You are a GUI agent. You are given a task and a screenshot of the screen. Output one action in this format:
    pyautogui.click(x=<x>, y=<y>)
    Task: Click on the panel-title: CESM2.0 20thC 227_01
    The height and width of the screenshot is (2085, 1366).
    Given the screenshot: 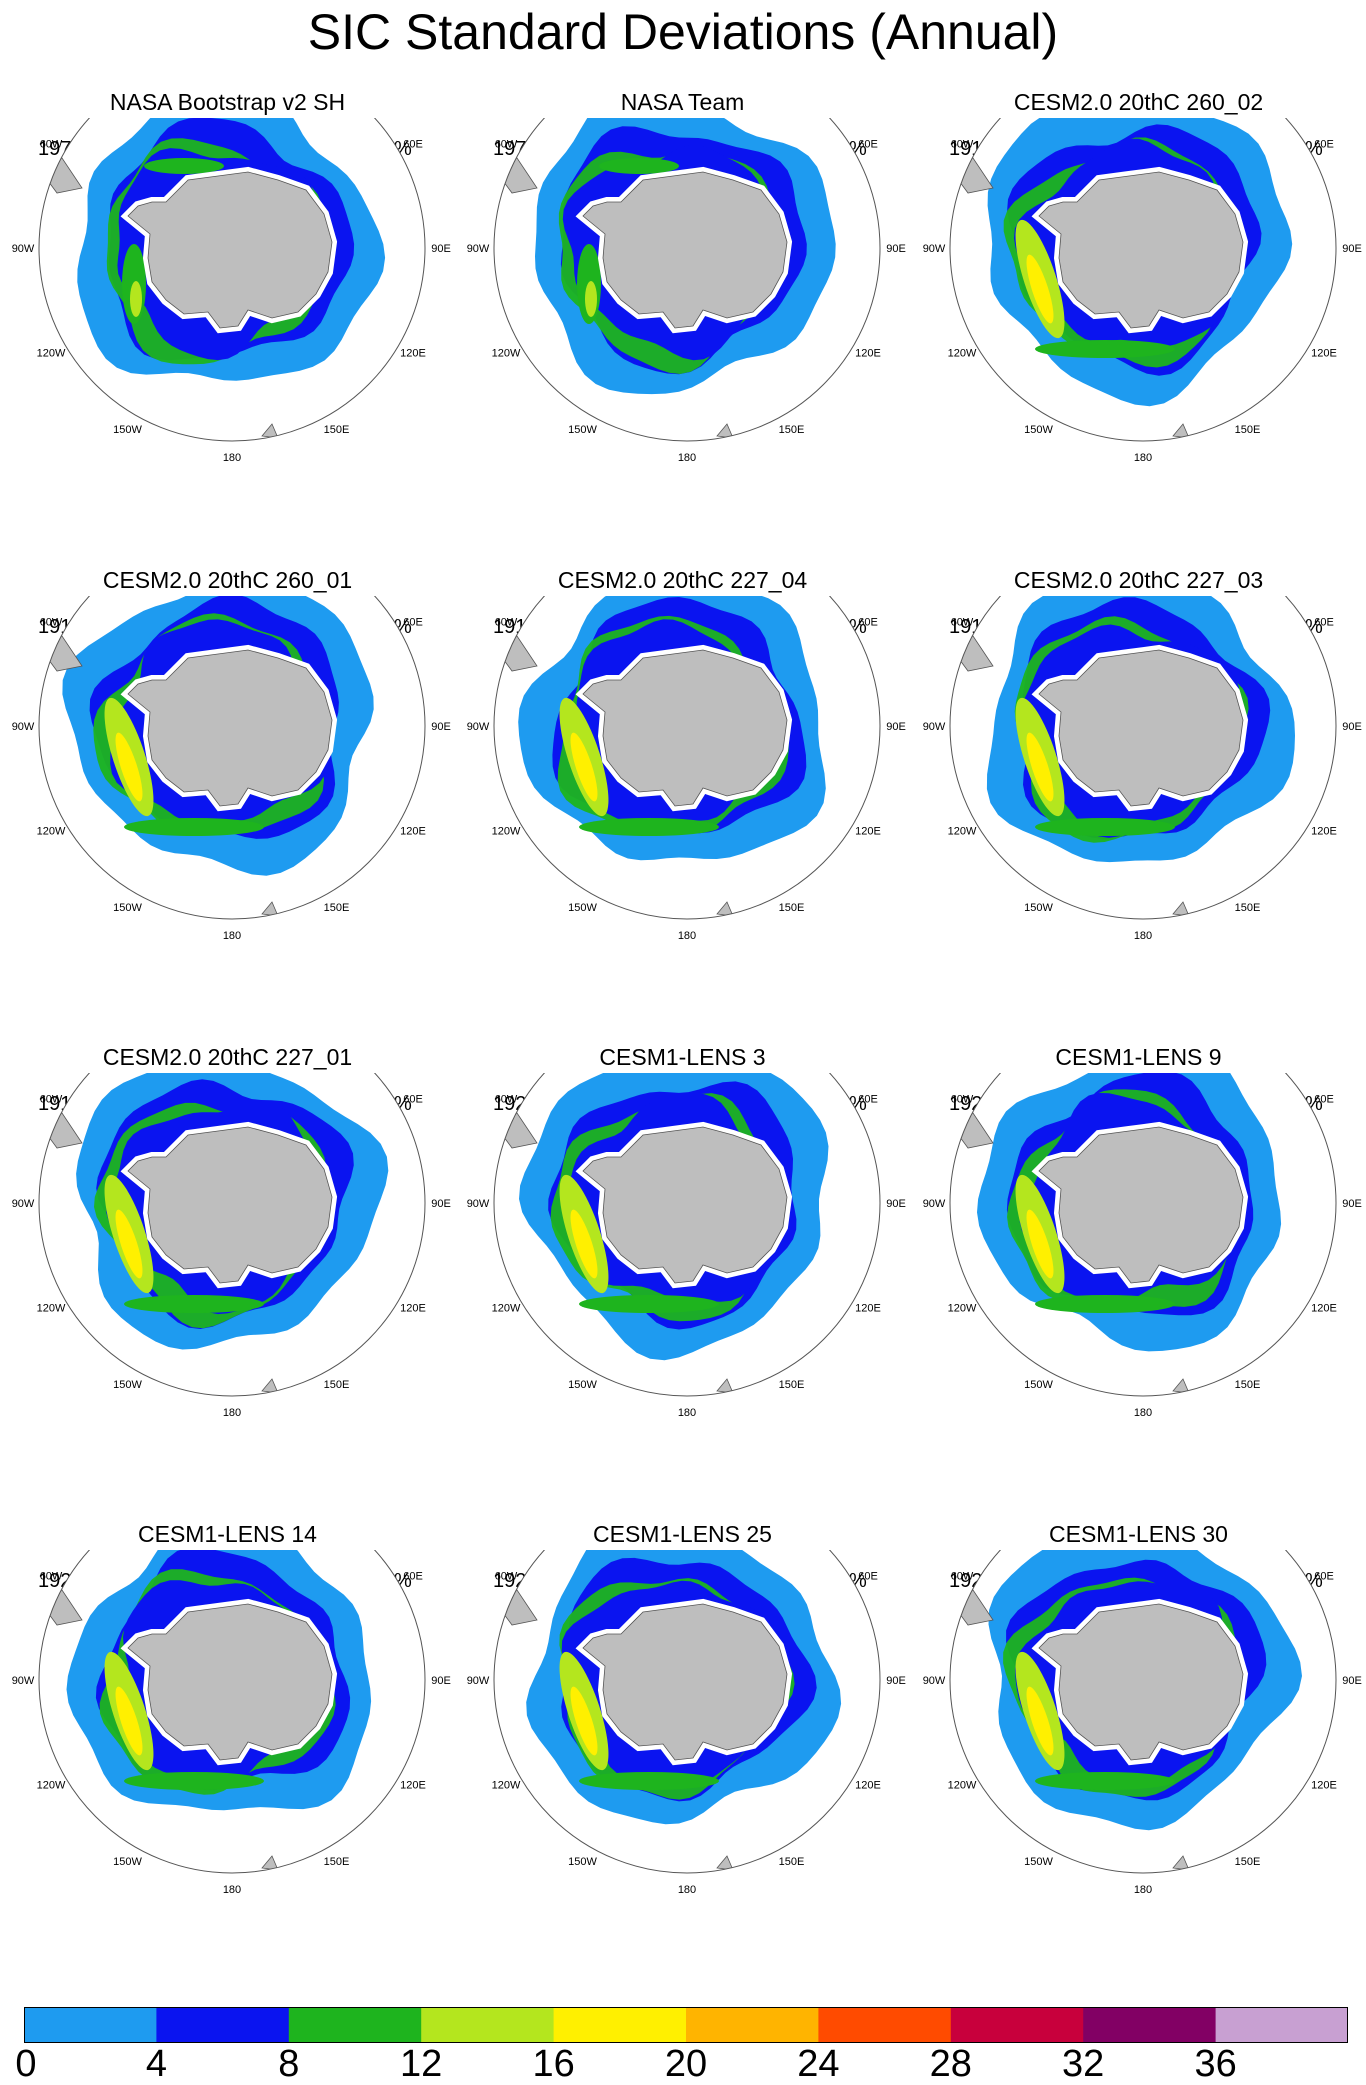 What is the action you would take?
    pyautogui.click(x=227, y=1057)
    